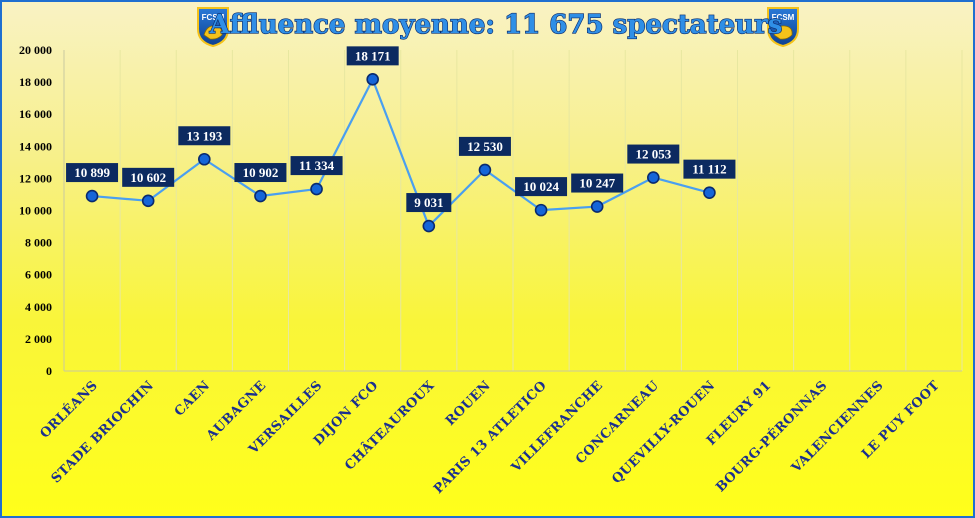  What do you see at coordinates (468, 403) in the screenshot?
I see `x-category-label: ROUEN` at bounding box center [468, 403].